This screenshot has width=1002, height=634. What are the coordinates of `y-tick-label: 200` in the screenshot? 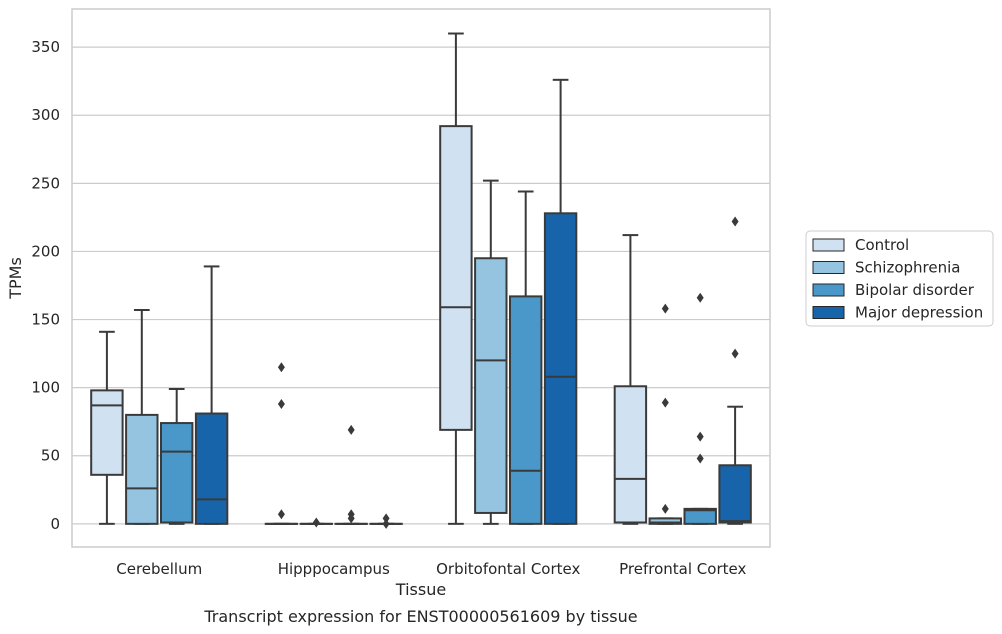 It's located at (45, 251).